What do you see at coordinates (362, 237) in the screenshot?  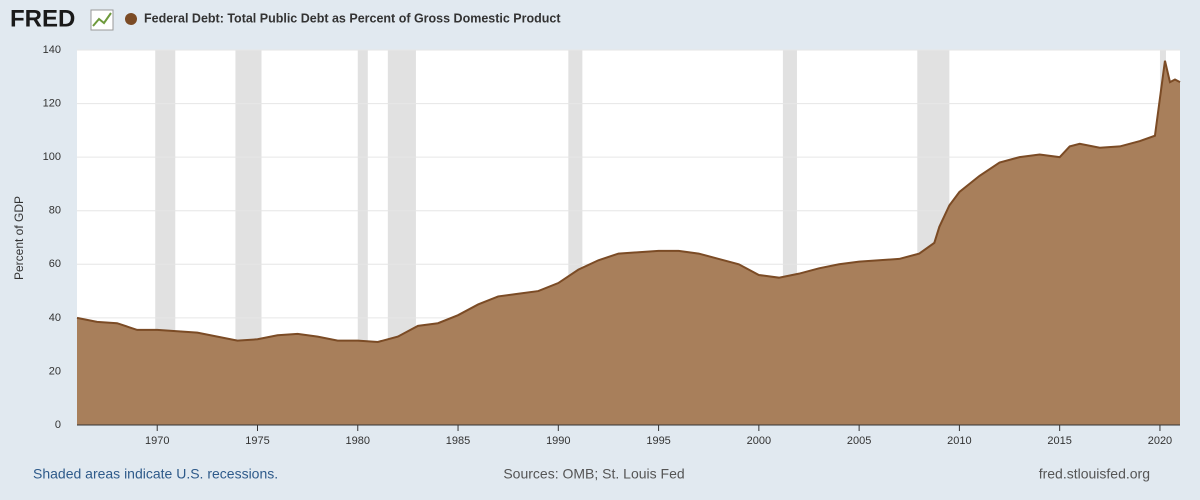 I see `recession-band` at bounding box center [362, 237].